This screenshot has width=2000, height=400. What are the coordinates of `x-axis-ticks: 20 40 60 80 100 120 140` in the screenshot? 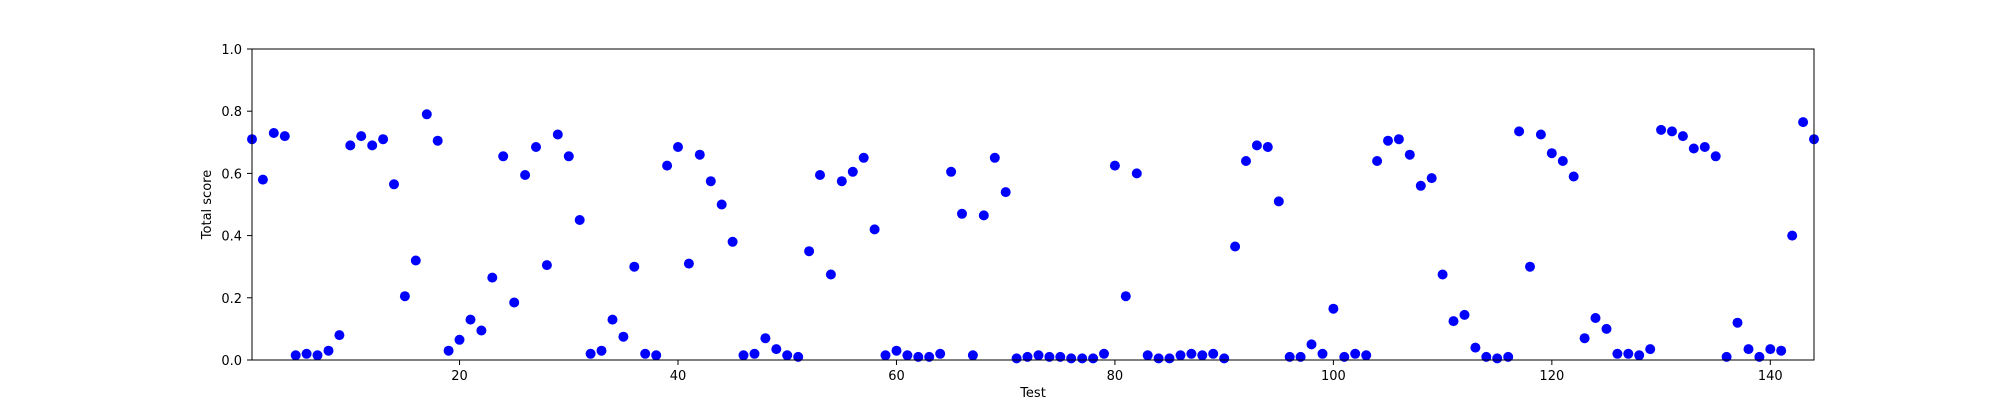 It's located at (1117, 372).